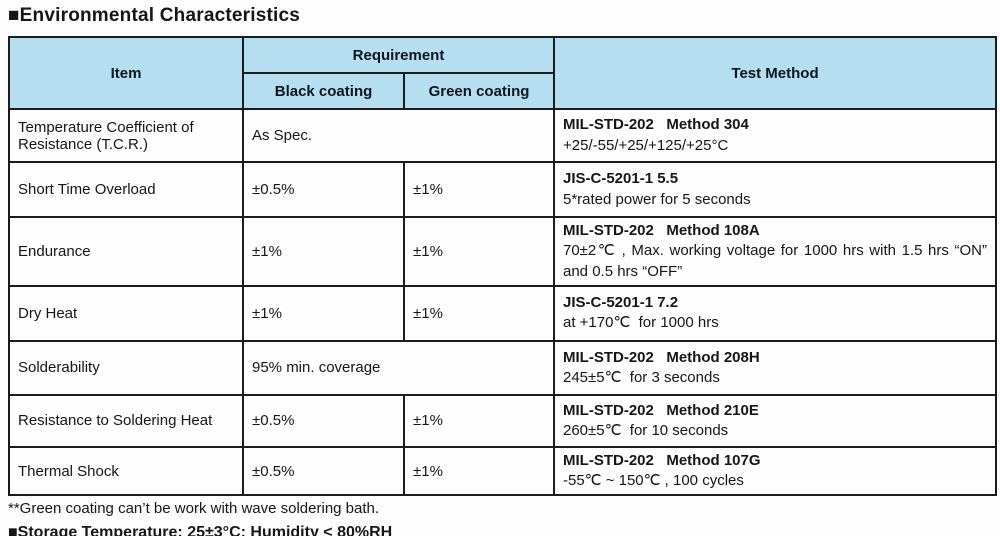 Image resolution: width=1000 pixels, height=536 pixels. I want to click on item-label: Thermal Shock, so click(126, 471).